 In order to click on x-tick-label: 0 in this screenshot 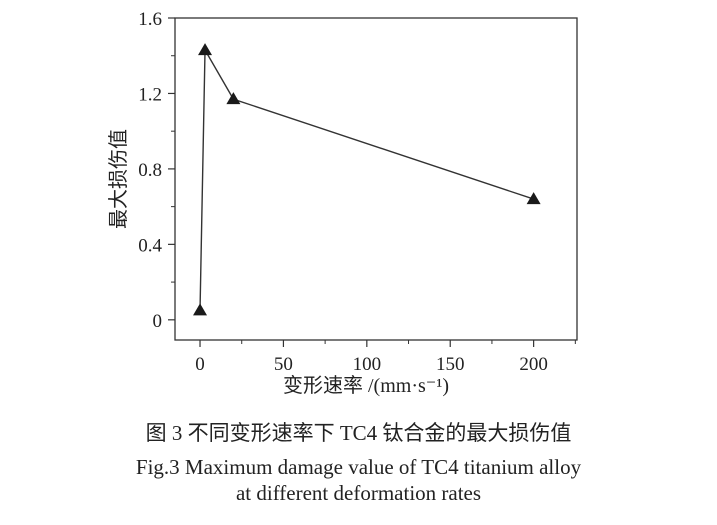, I will do `click(200, 364)`.